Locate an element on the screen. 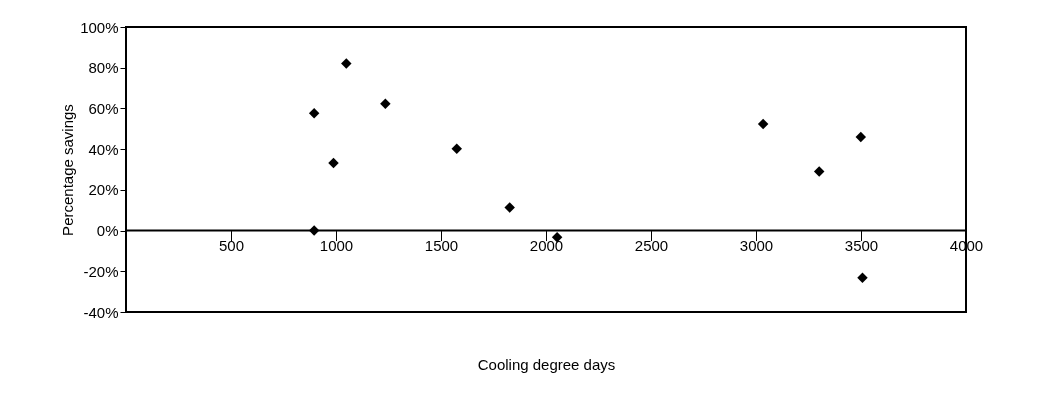  y-tick-label: -20% is located at coordinates (101, 271).